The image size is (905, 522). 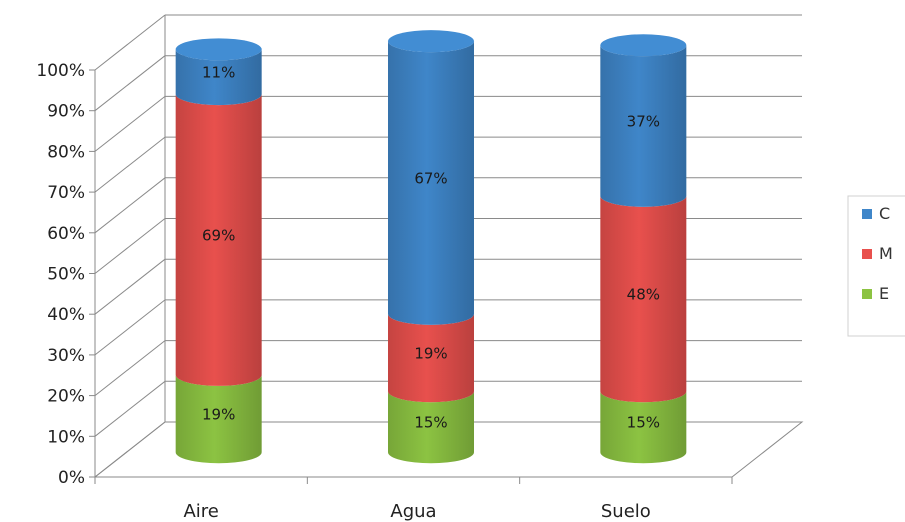 I want to click on y-tick-label: 100%, so click(x=60, y=71).